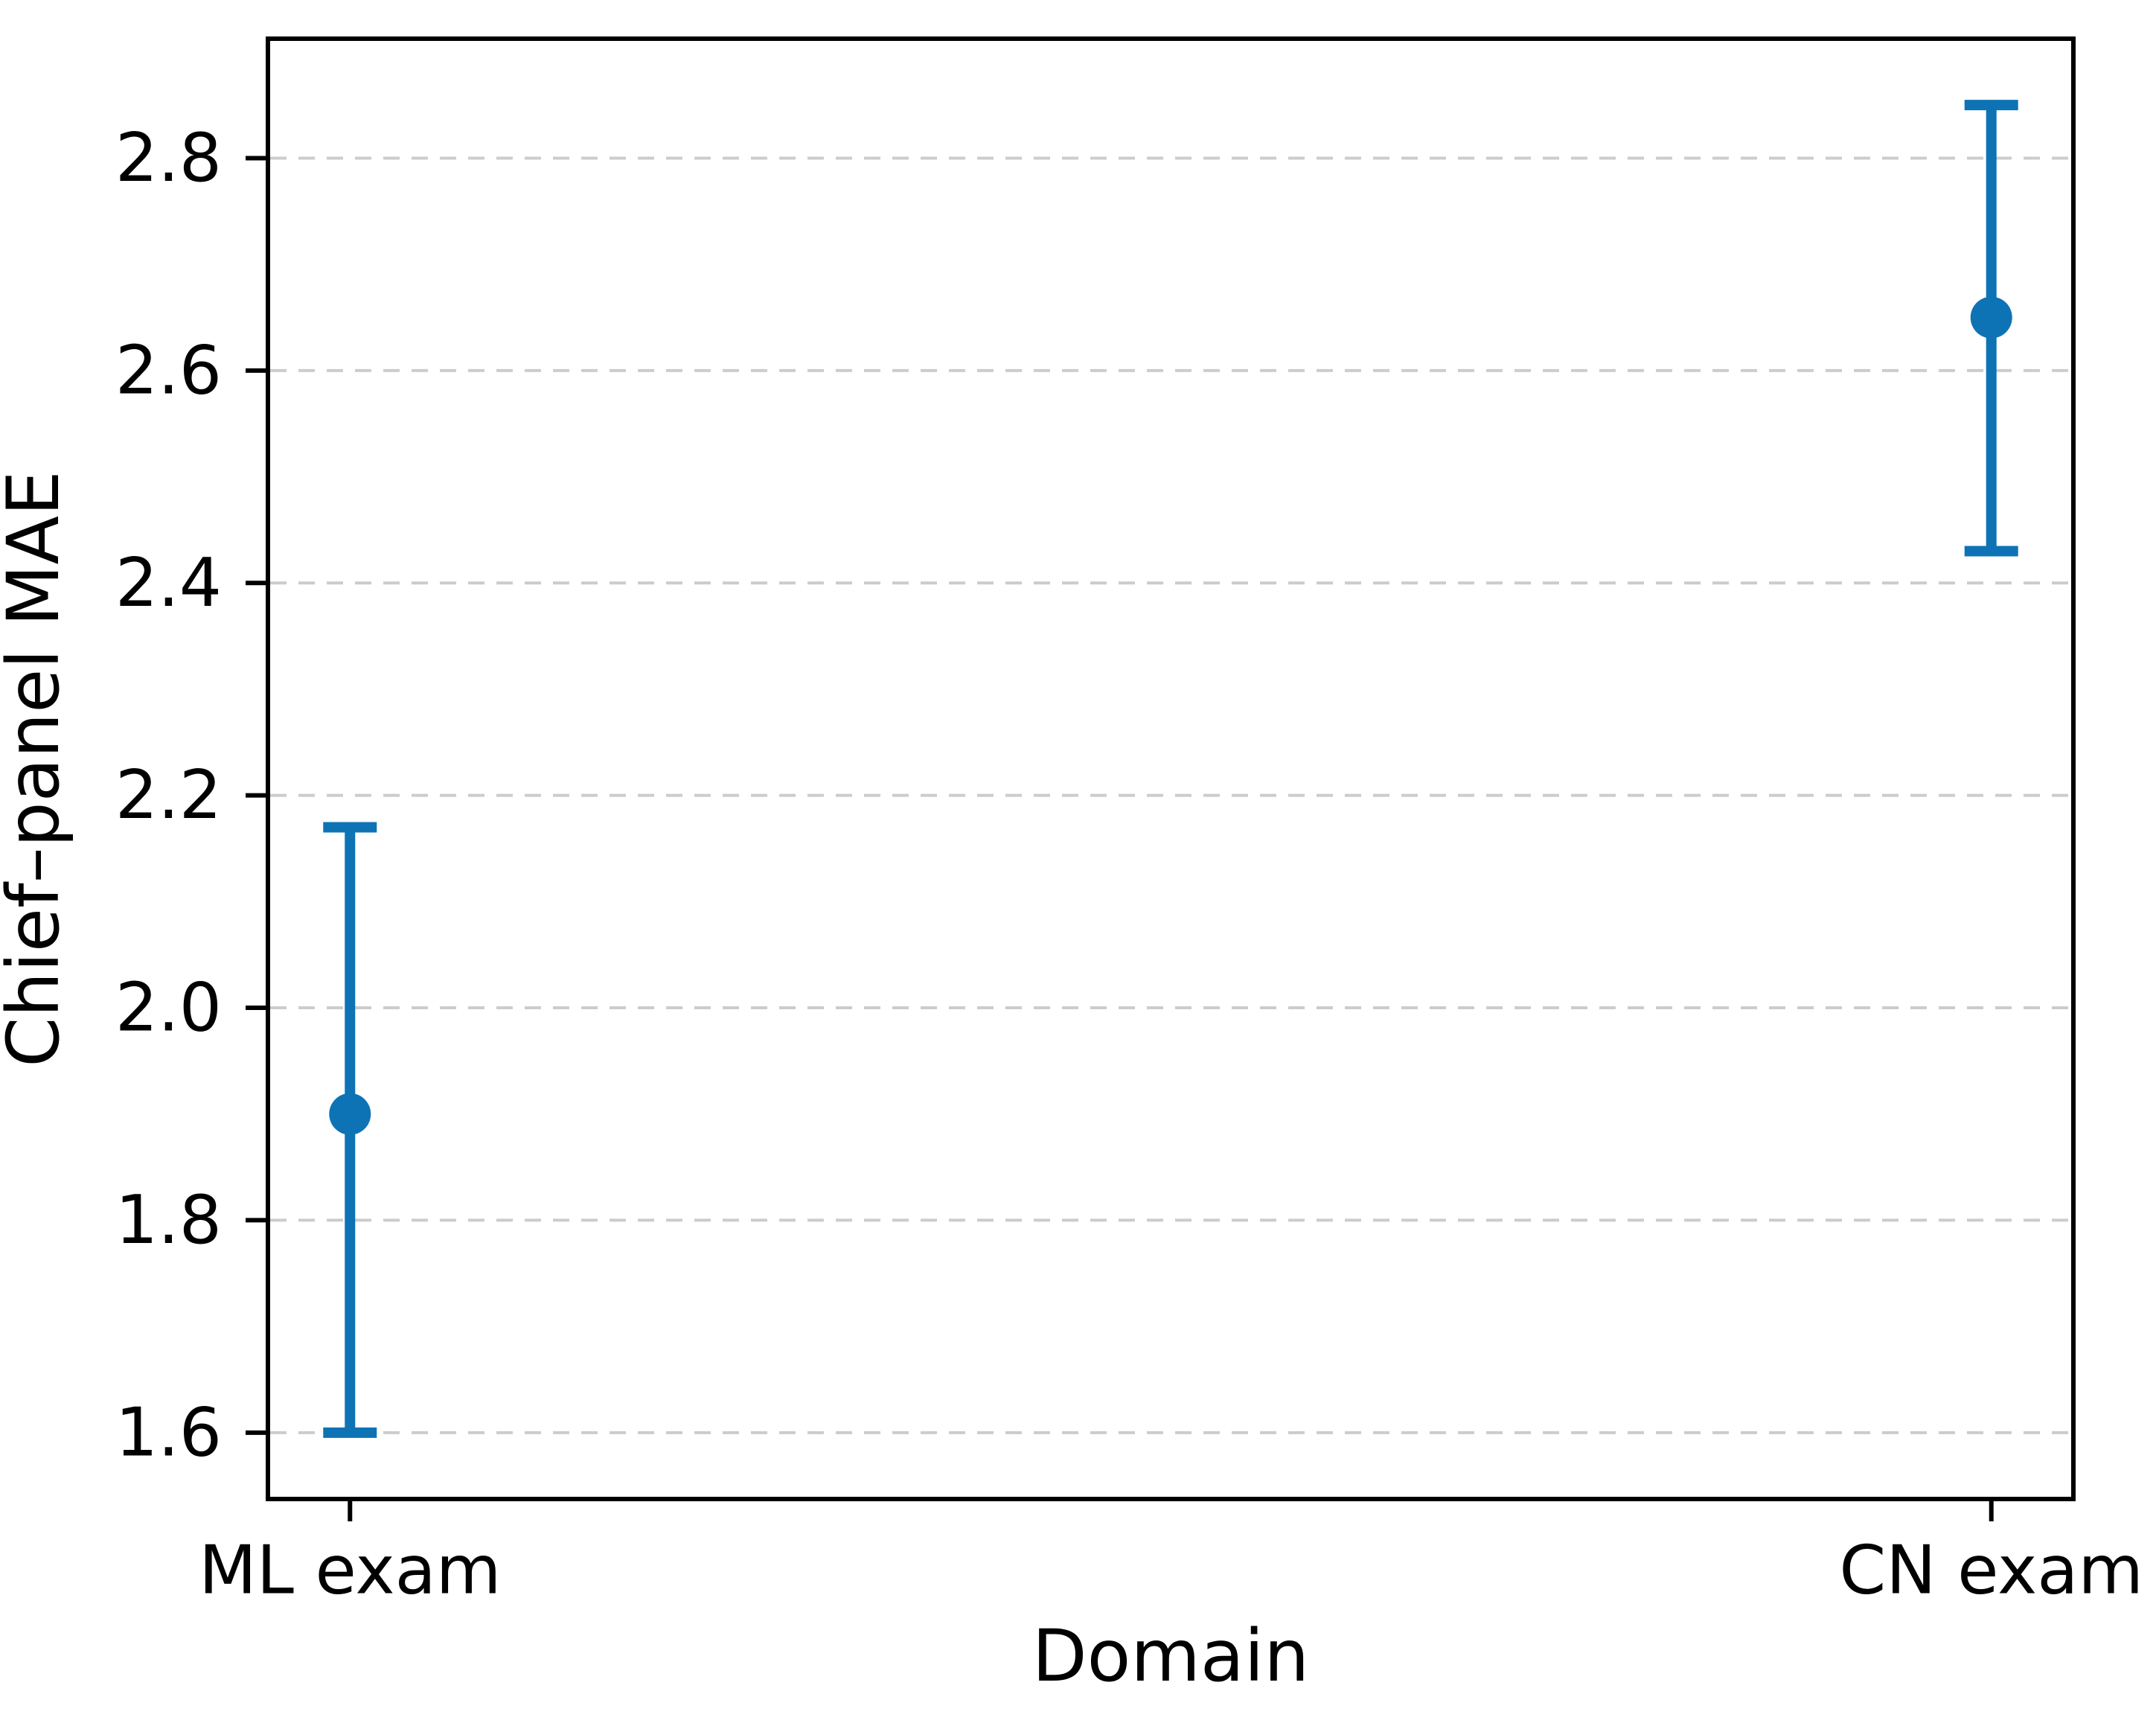  I want to click on y-tick-label: 2.6, so click(168, 370).